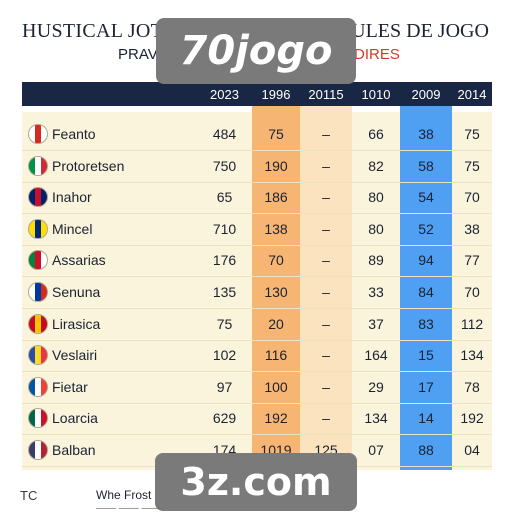 Image resolution: width=512 pixels, height=514 pixels. Describe the element at coordinates (224, 292) in the screenshot. I see `table-cell: 135` at that location.